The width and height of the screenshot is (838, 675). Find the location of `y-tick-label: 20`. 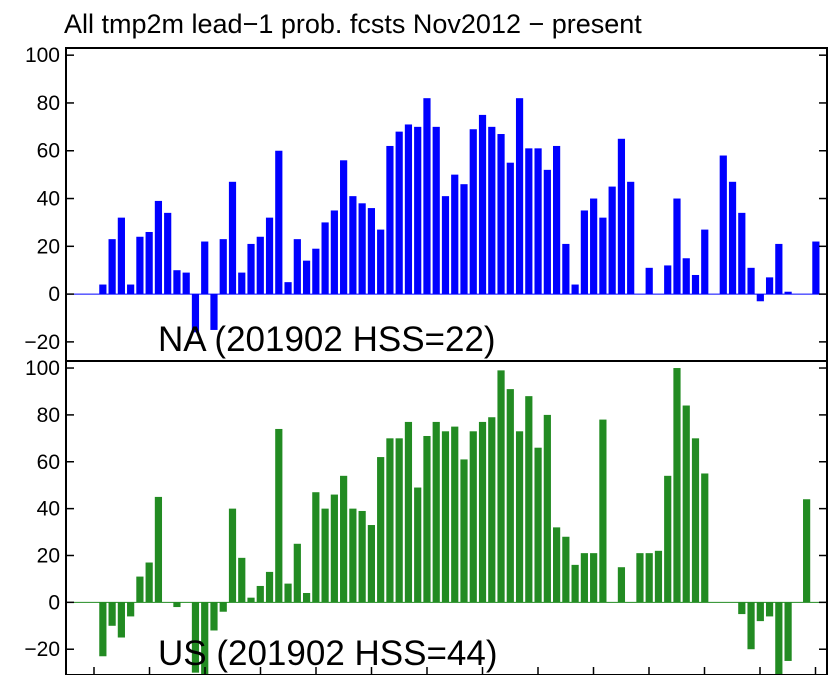

y-tick-label: 20 is located at coordinates (48, 555).